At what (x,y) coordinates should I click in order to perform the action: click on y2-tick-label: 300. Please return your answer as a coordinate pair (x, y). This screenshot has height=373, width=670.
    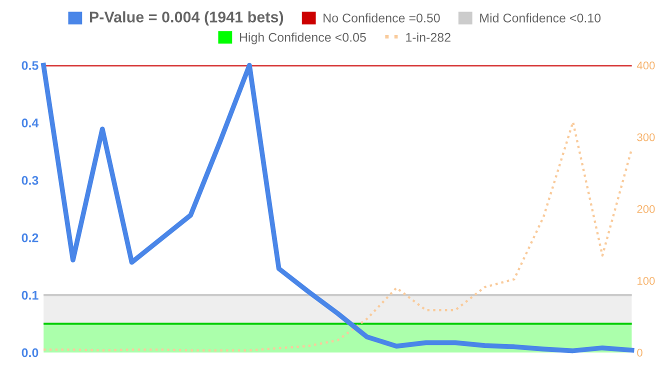
    Looking at the image, I should click on (646, 137).